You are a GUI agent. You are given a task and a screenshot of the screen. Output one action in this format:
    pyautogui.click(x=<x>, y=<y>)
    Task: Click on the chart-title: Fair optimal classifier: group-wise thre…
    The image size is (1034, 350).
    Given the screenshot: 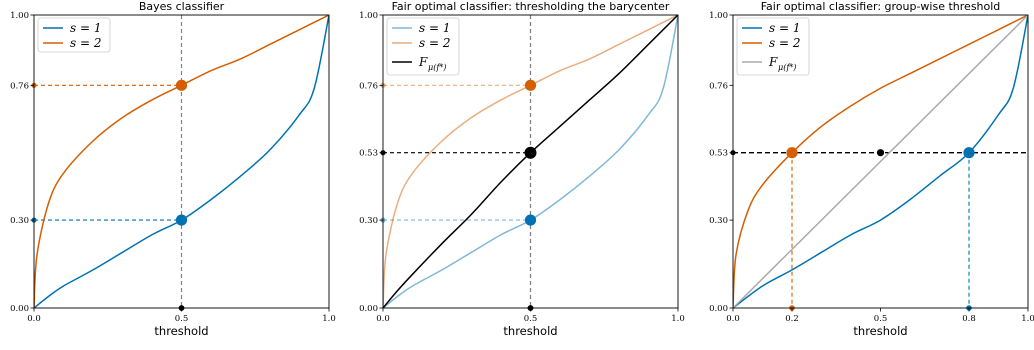 What is the action you would take?
    pyautogui.click(x=881, y=6)
    